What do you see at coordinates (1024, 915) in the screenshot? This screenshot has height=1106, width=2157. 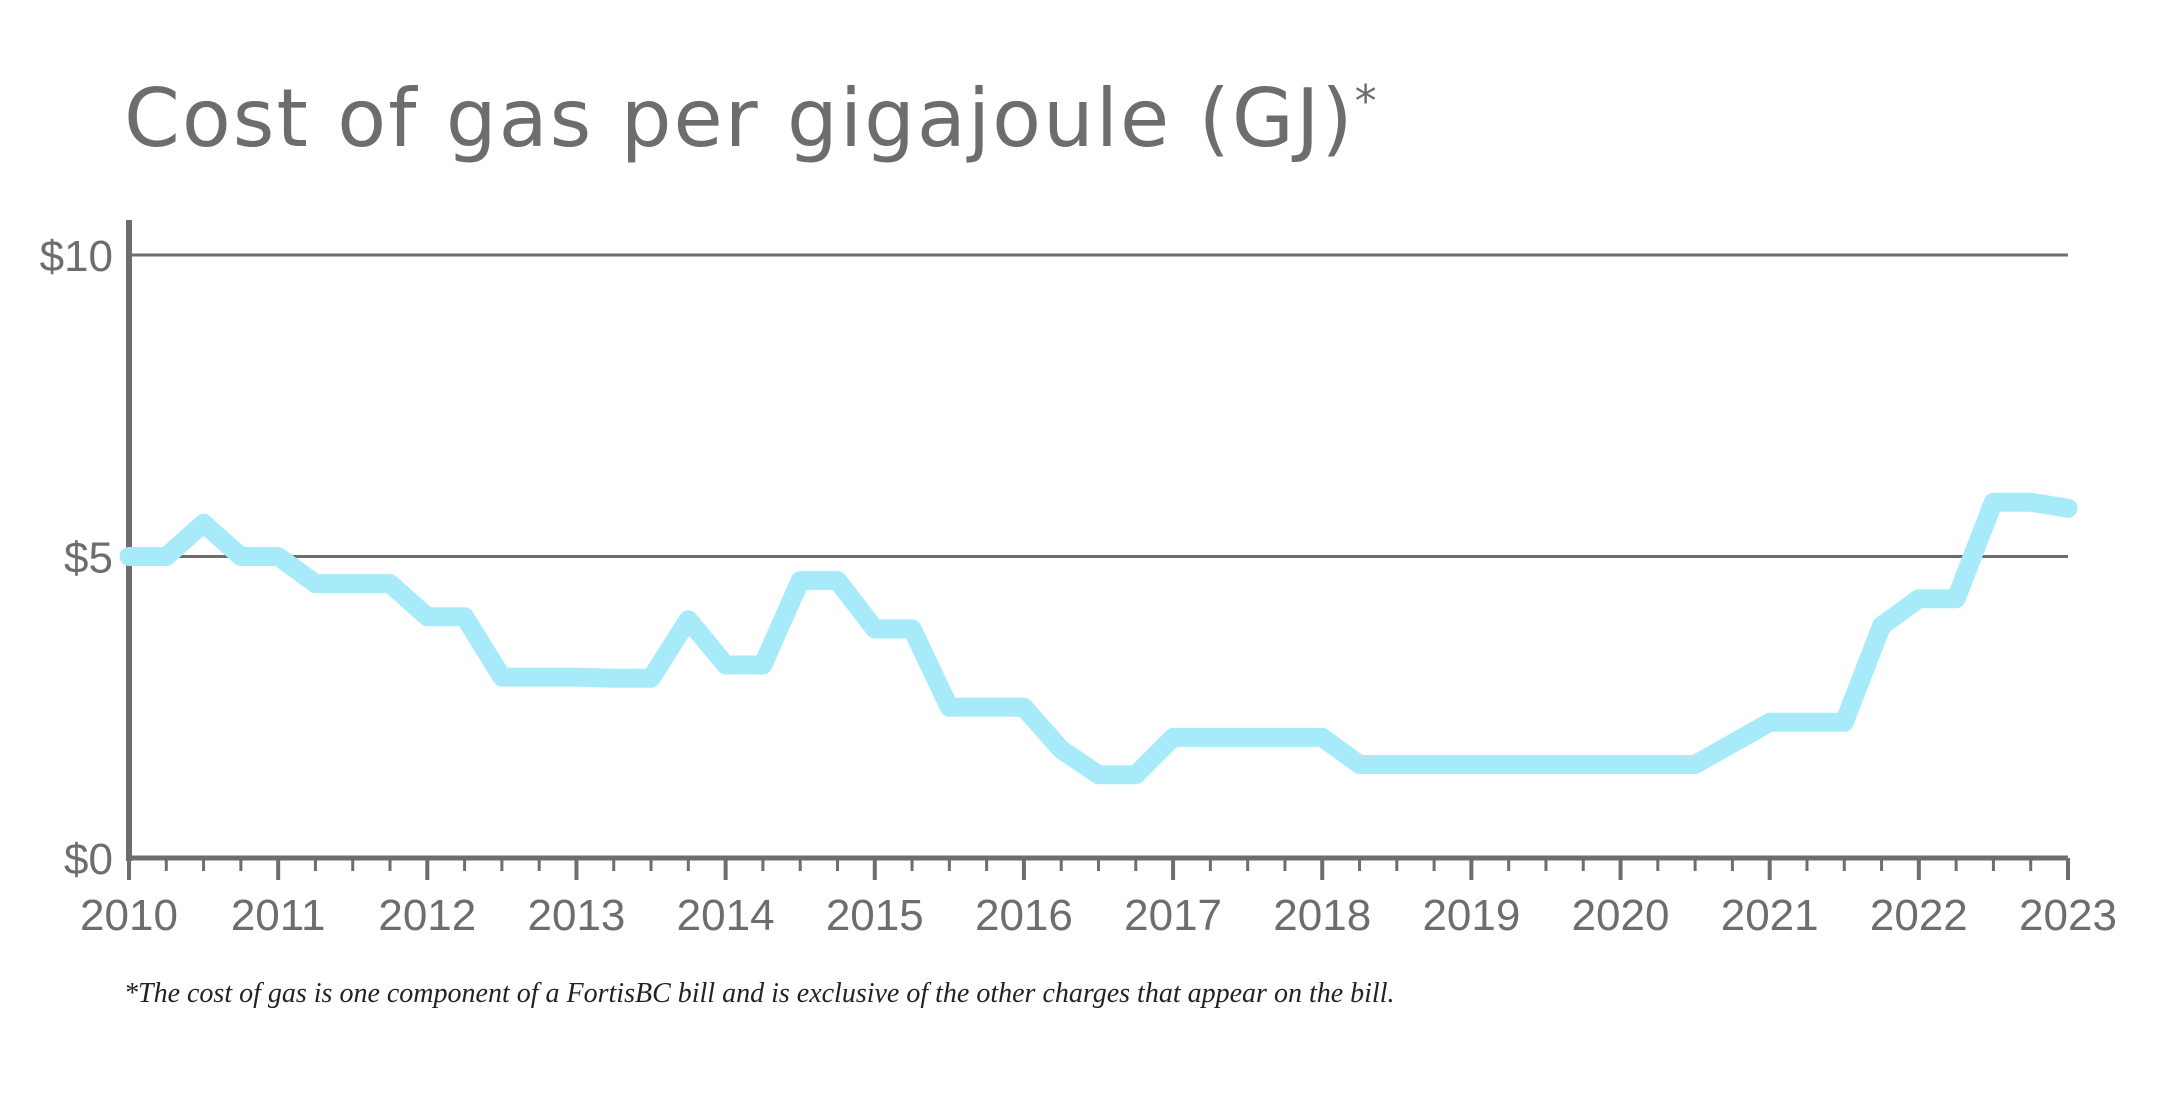 I see `x-tick-label: 2016` at bounding box center [1024, 915].